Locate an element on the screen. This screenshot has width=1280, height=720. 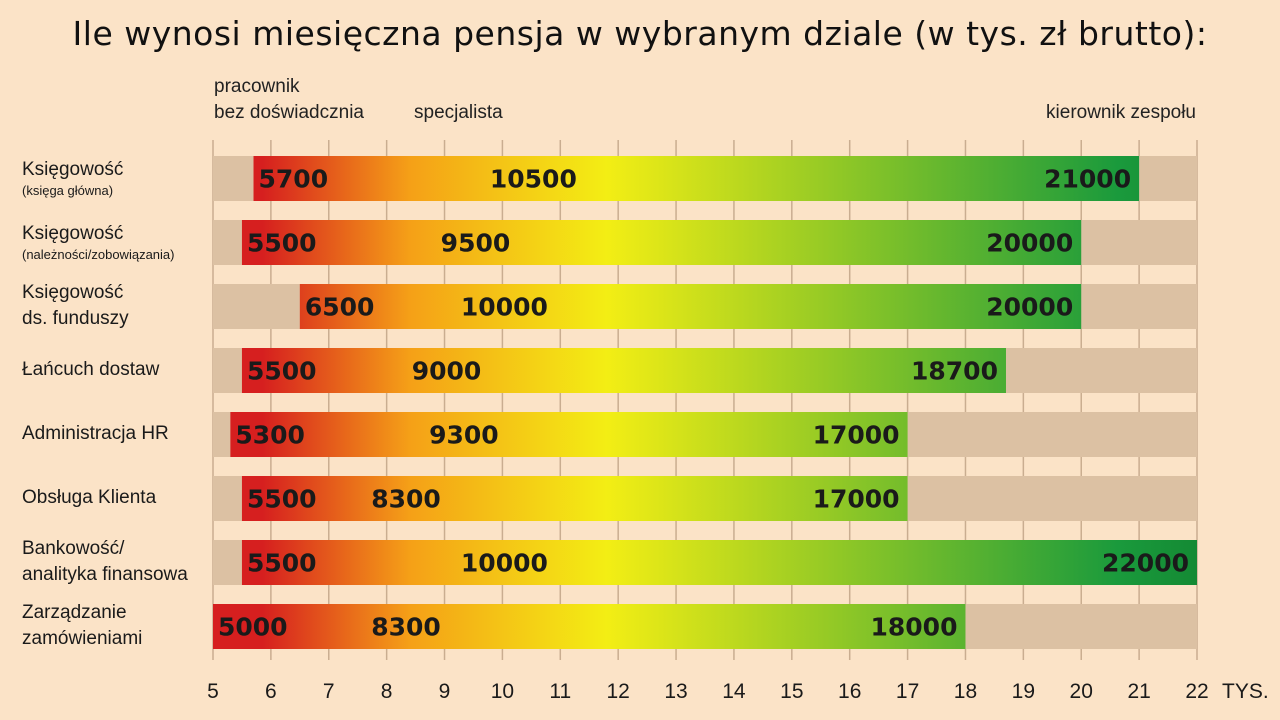
row-label-line2-6: analityka finansowa is located at coordinates (105, 574).